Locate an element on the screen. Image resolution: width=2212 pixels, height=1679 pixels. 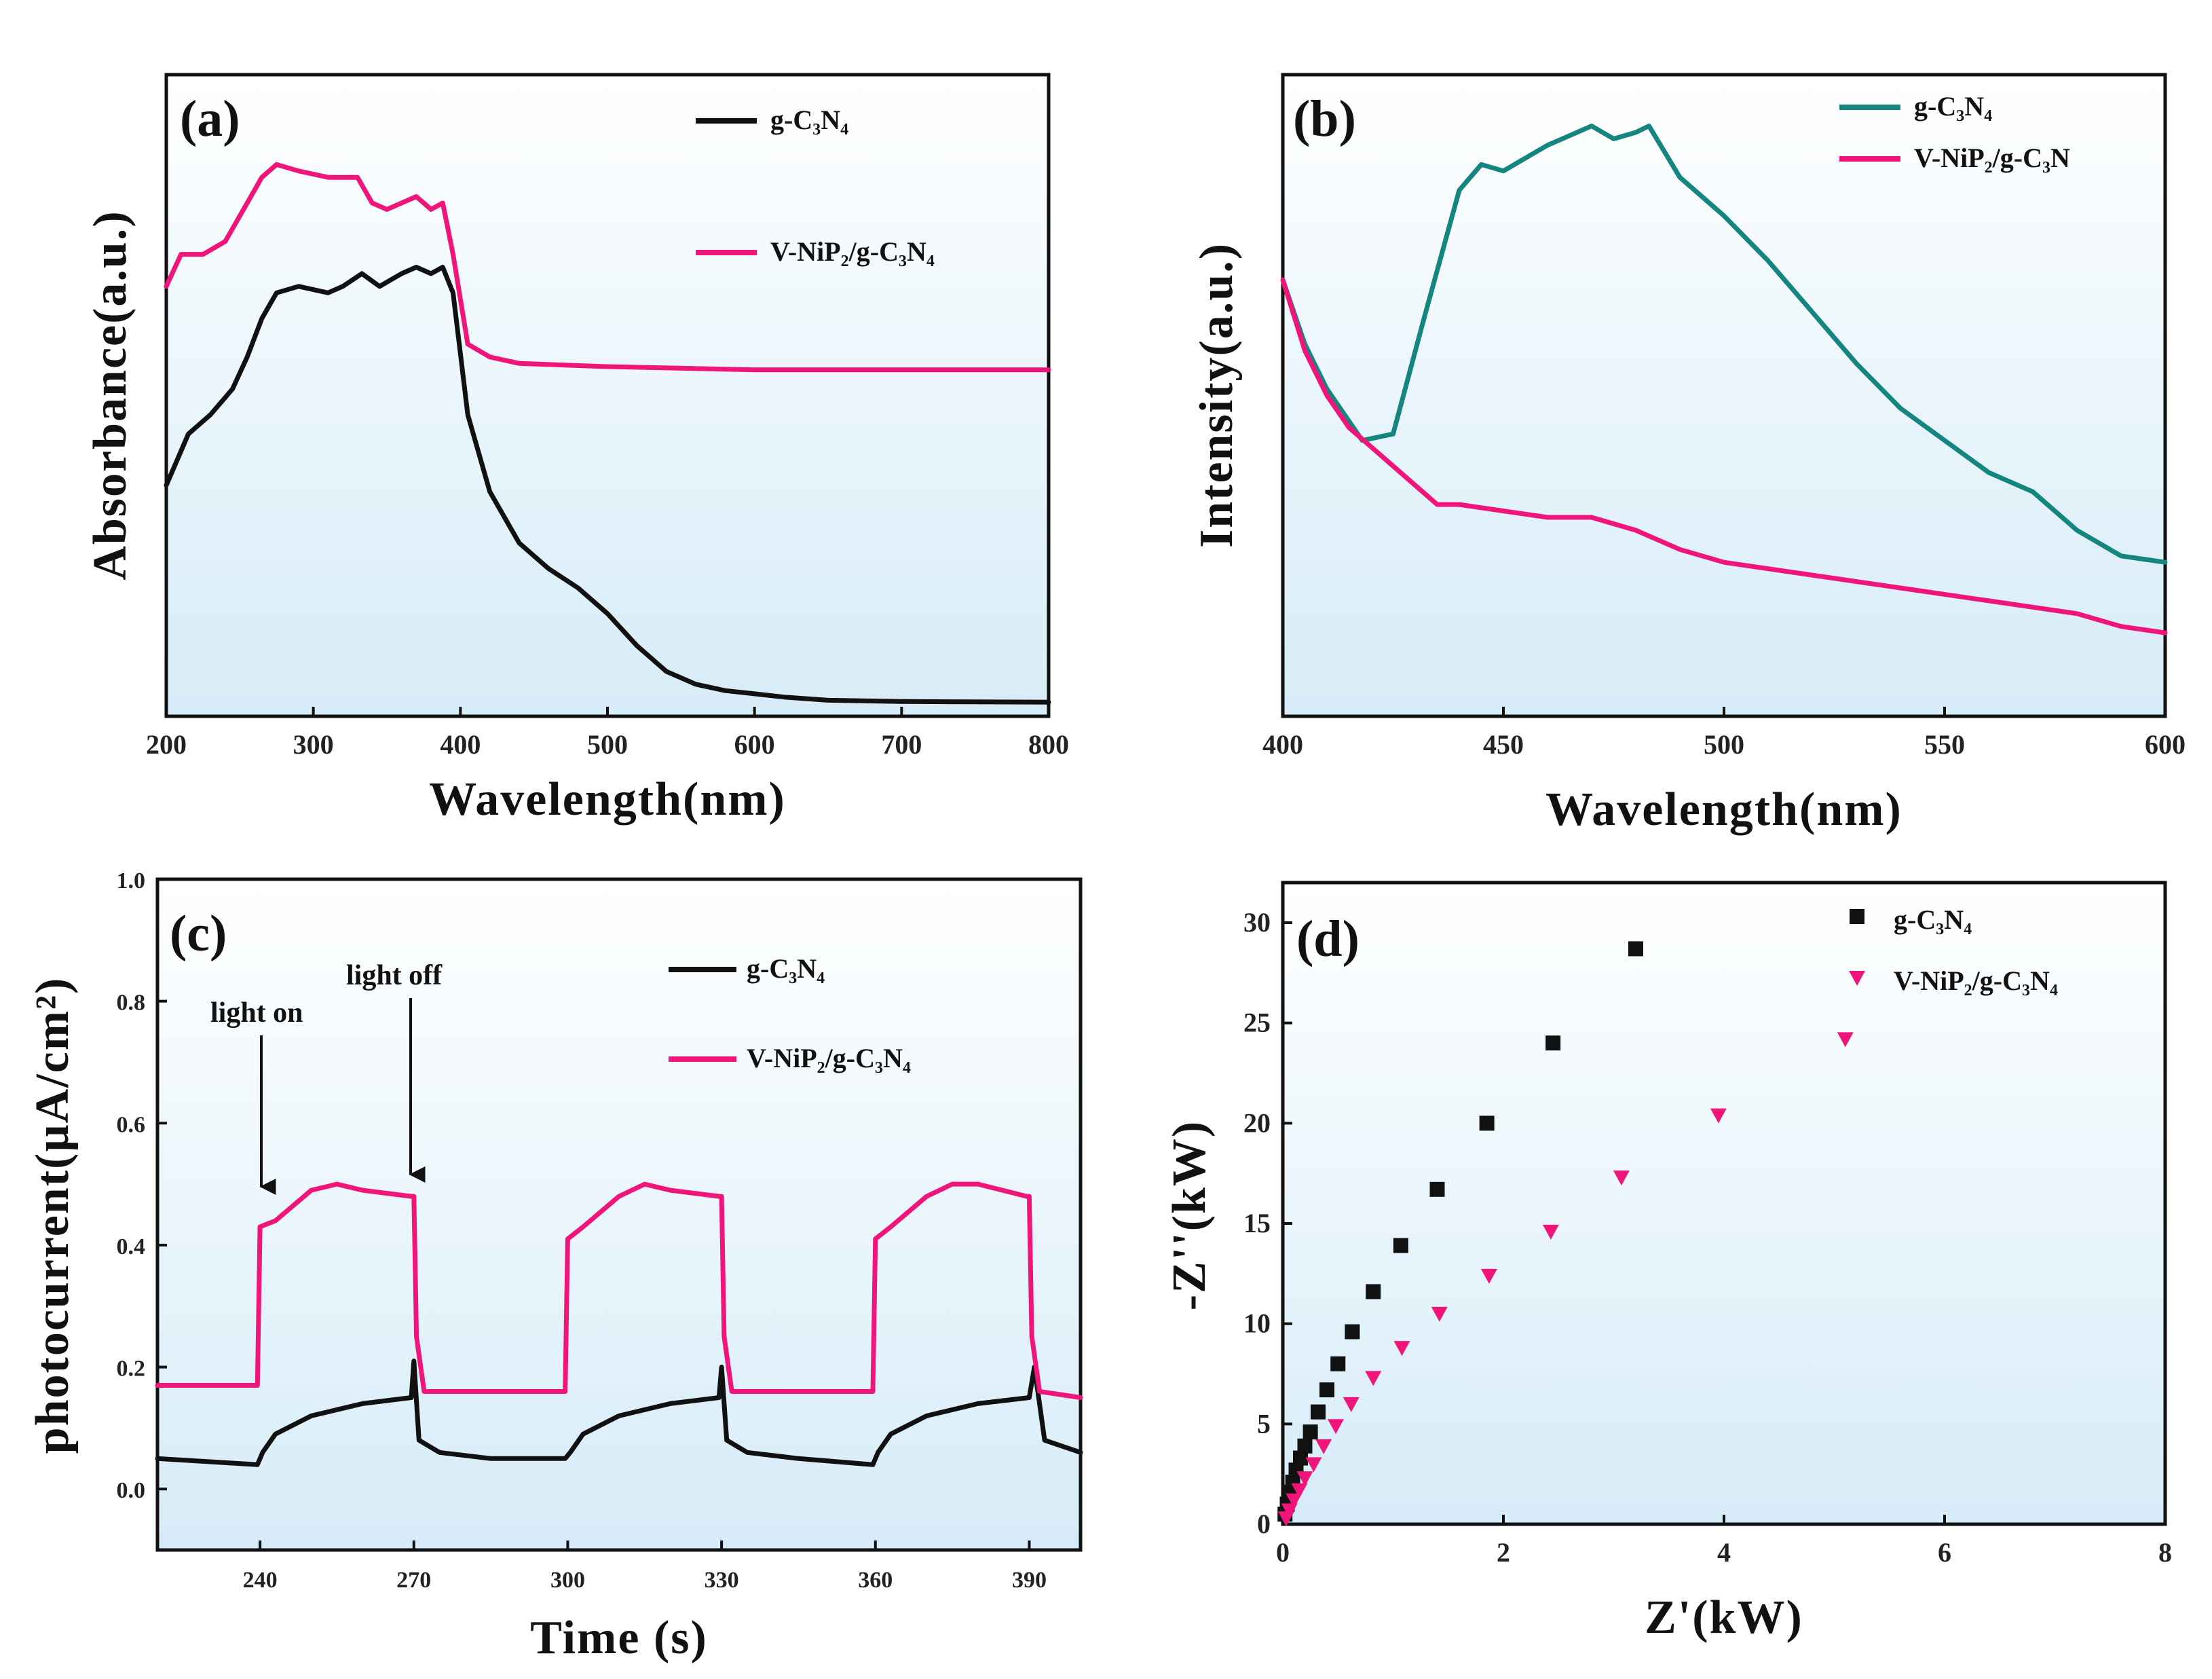
panel-c-x-tick-label: 330 is located at coordinates (722, 1580).